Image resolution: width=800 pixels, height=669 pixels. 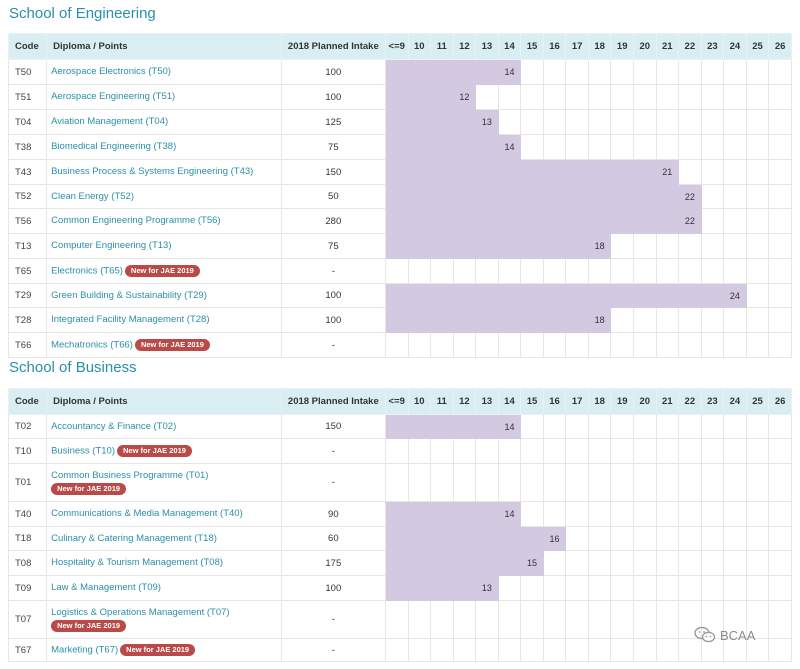 I want to click on course-code: T52, so click(x=27, y=196).